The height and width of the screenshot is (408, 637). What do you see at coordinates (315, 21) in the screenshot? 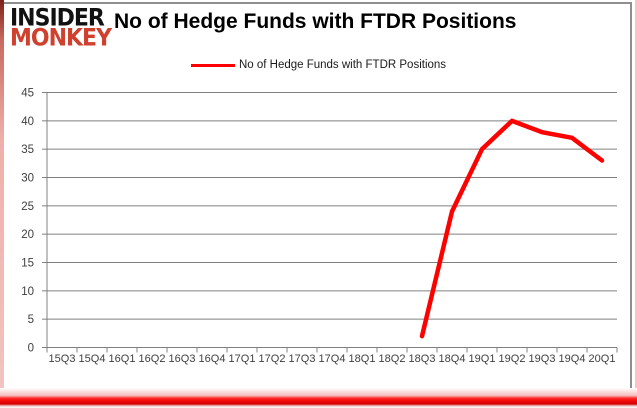
I see `chart-title: No of Hedge Funds with FTDR Positions` at bounding box center [315, 21].